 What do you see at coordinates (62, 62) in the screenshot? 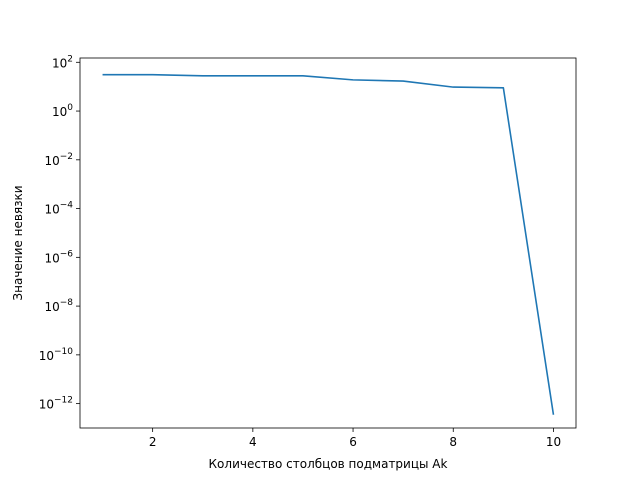
I see `y-tick-label: 10²` at bounding box center [62, 62].